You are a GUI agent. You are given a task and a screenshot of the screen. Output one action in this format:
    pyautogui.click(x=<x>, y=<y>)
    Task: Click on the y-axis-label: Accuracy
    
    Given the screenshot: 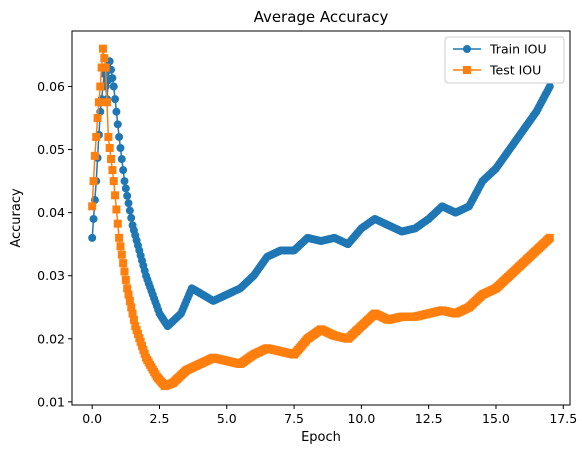 What is the action you would take?
    pyautogui.click(x=16, y=218)
    